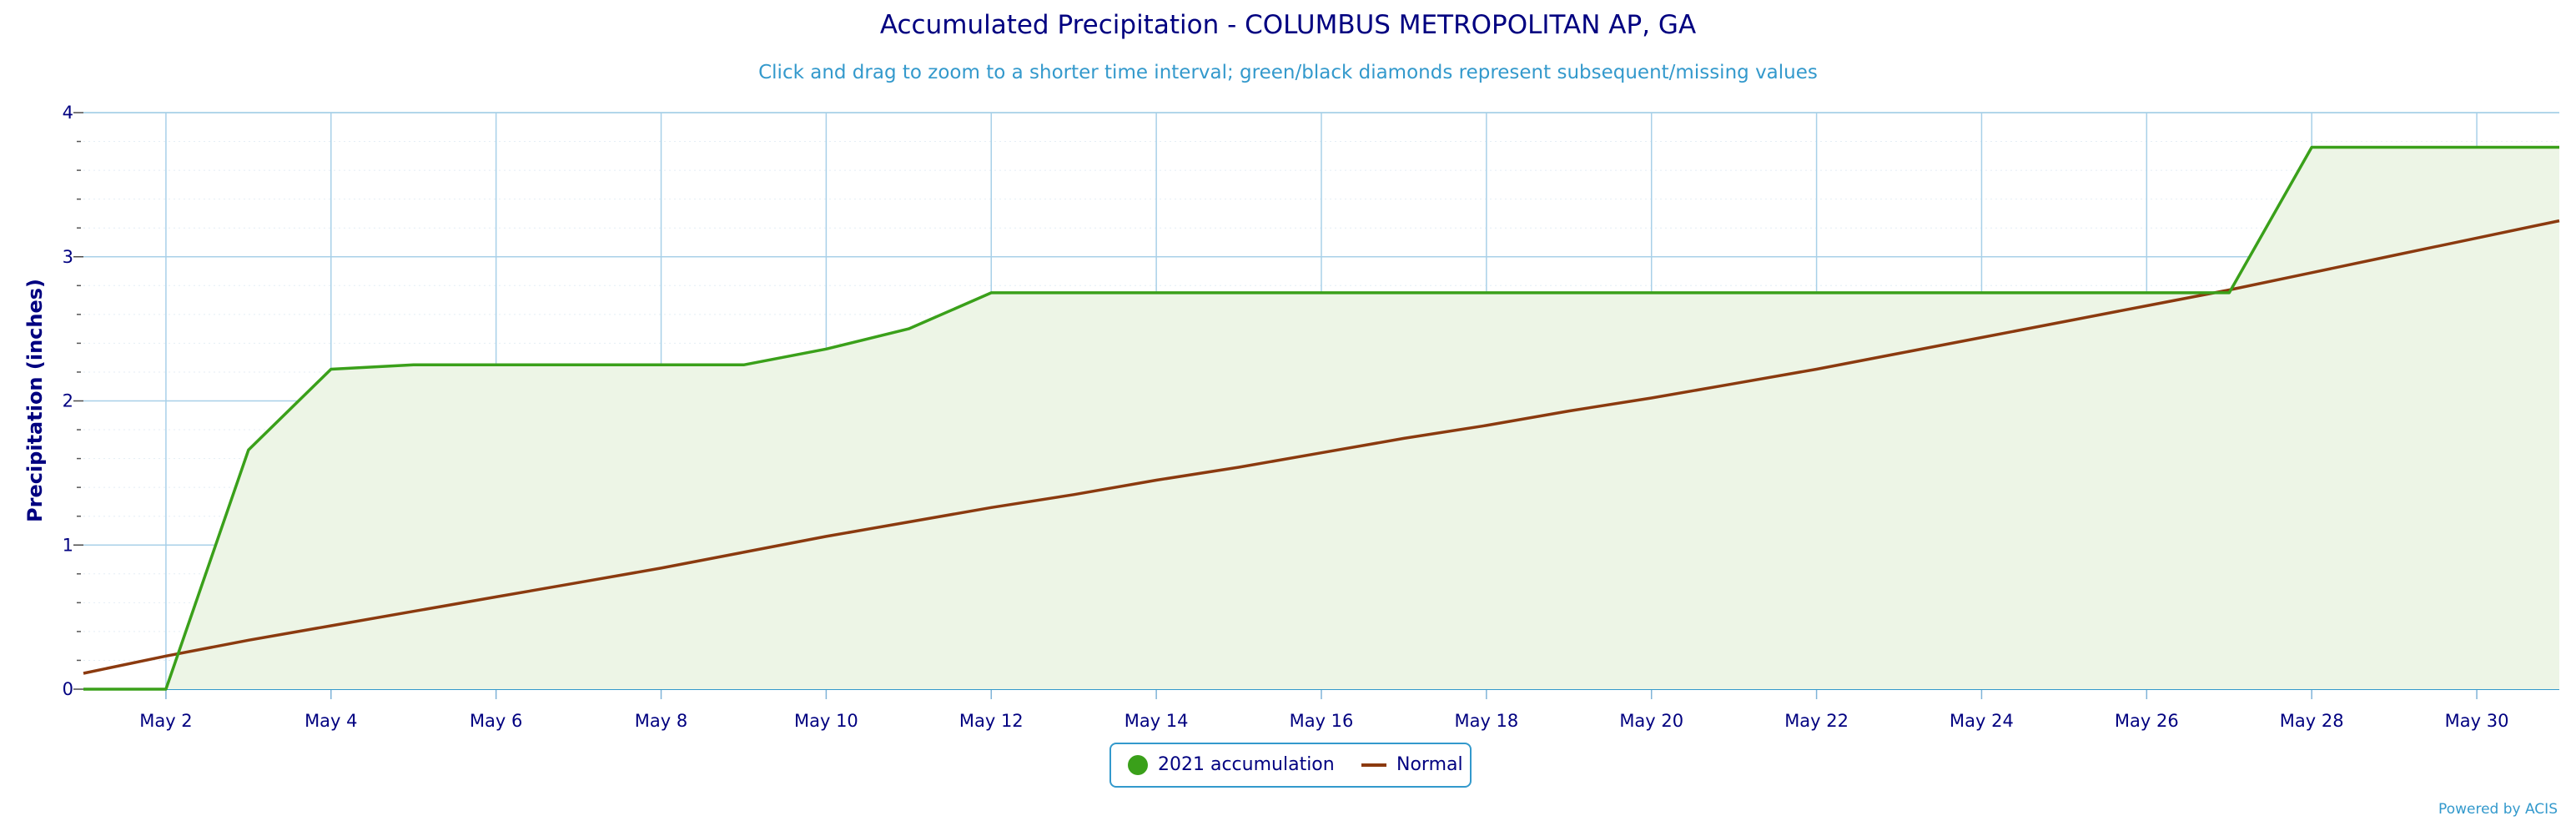 The image size is (2576, 821). What do you see at coordinates (991, 721) in the screenshot?
I see `x-tick-label: May 12` at bounding box center [991, 721].